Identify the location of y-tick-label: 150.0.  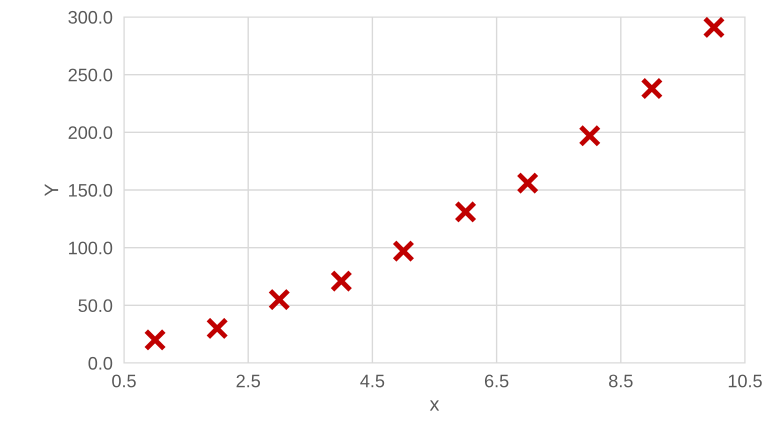
(90, 190).